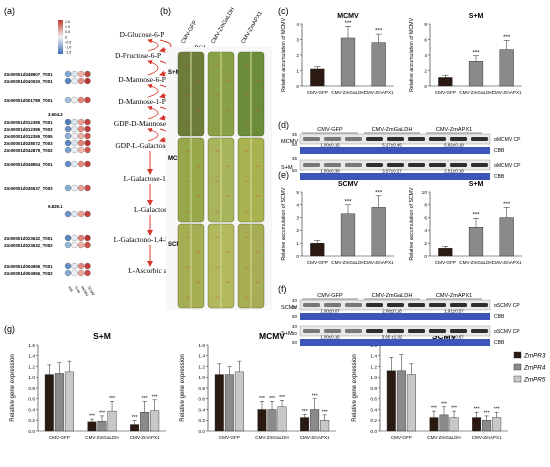 Image resolution: width=550 pixels, height=467 pixels. Describe the element at coordinates (289, 308) in the screenshot. I see `blot-row-label: SCMV` at that location.